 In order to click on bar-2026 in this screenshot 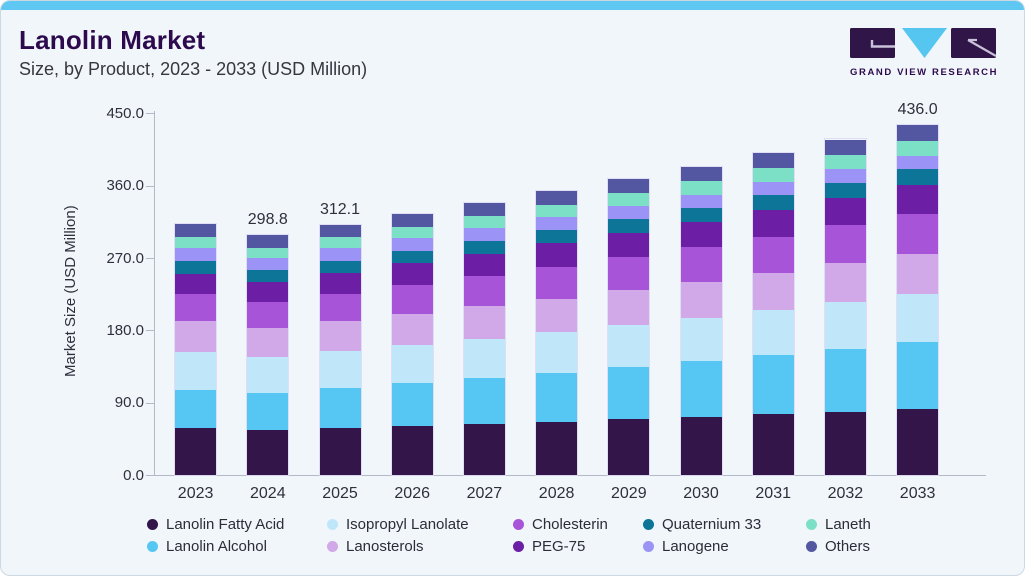, I will do `click(412, 345)`.